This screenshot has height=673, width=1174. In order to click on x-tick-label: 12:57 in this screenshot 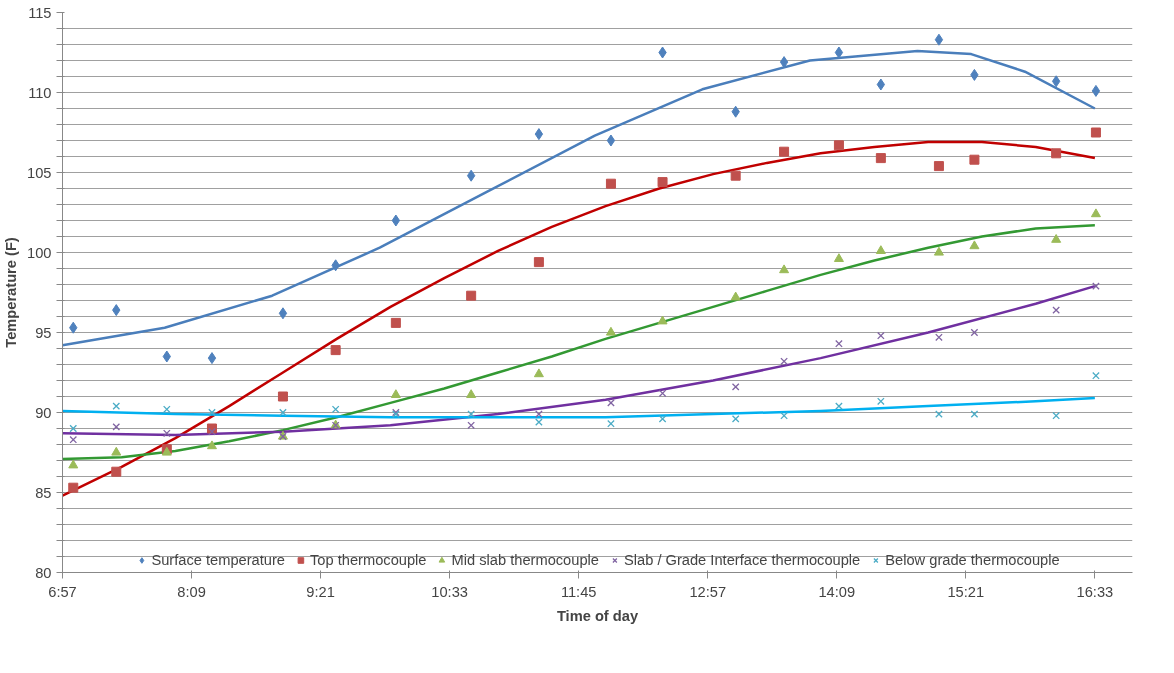, I will do `click(708, 591)`.